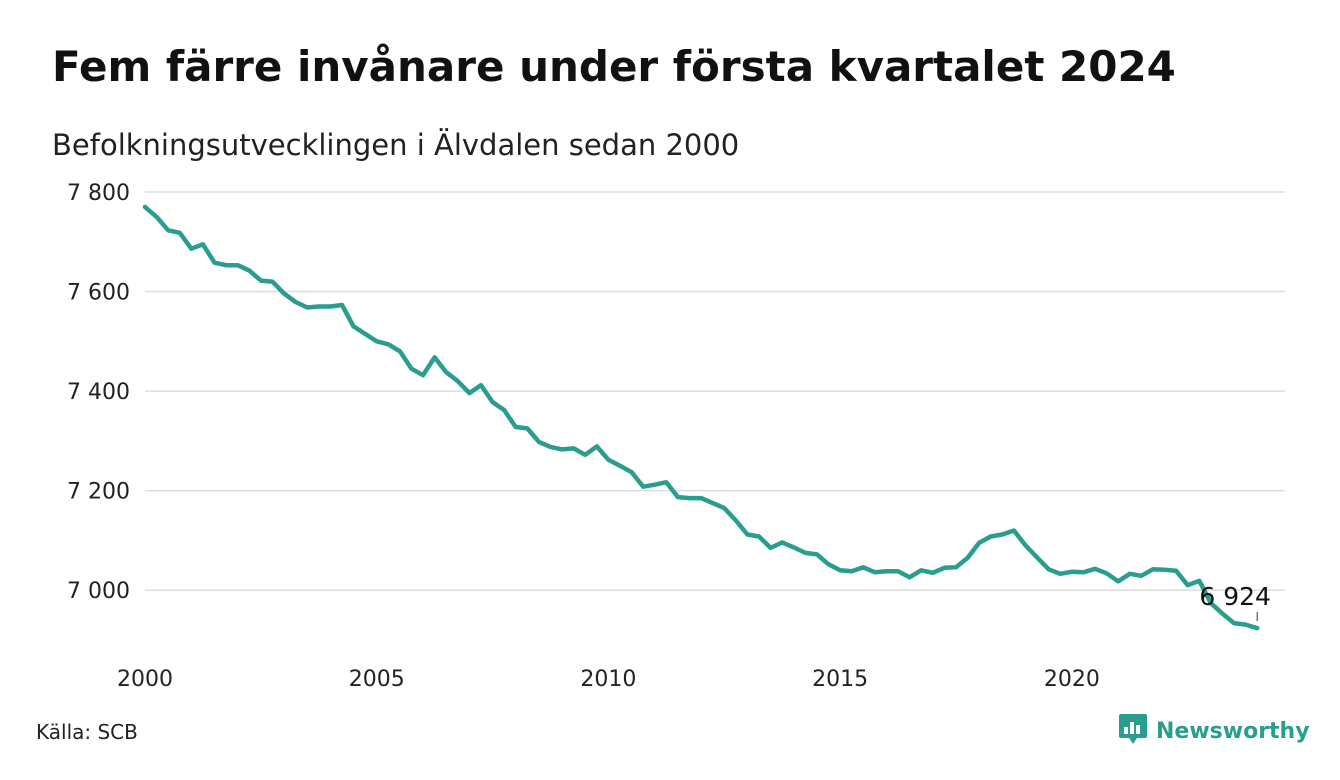 The image size is (1340, 780). Describe the element at coordinates (98, 591) in the screenshot. I see `y-tick-label: 7 000` at that location.